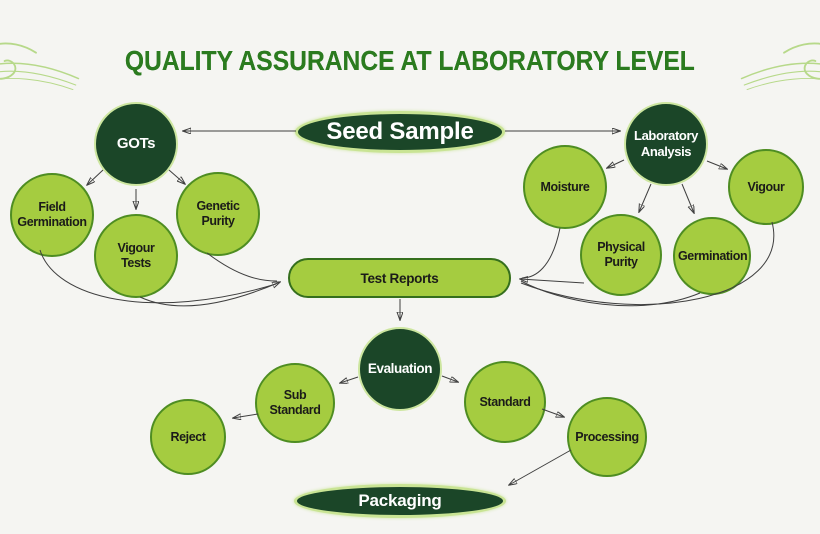 The height and width of the screenshot is (534, 820). What do you see at coordinates (349, 379) in the screenshot?
I see `edge-eval-to-sub-standard` at bounding box center [349, 379].